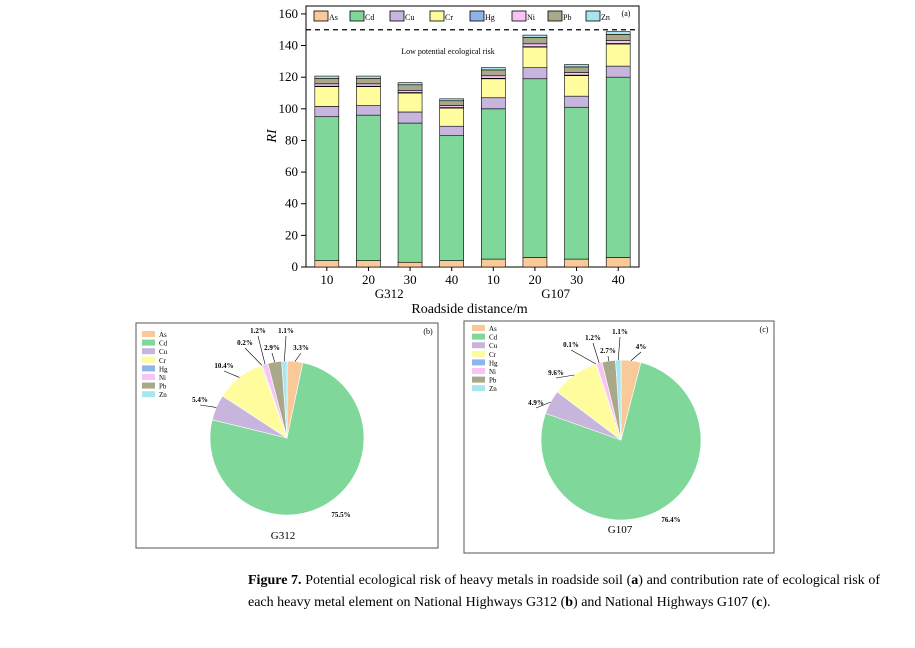 The width and height of the screenshot is (915, 648). Describe the element at coordinates (291, 139) in the screenshot. I see `y-tick-label: 80` at that location.